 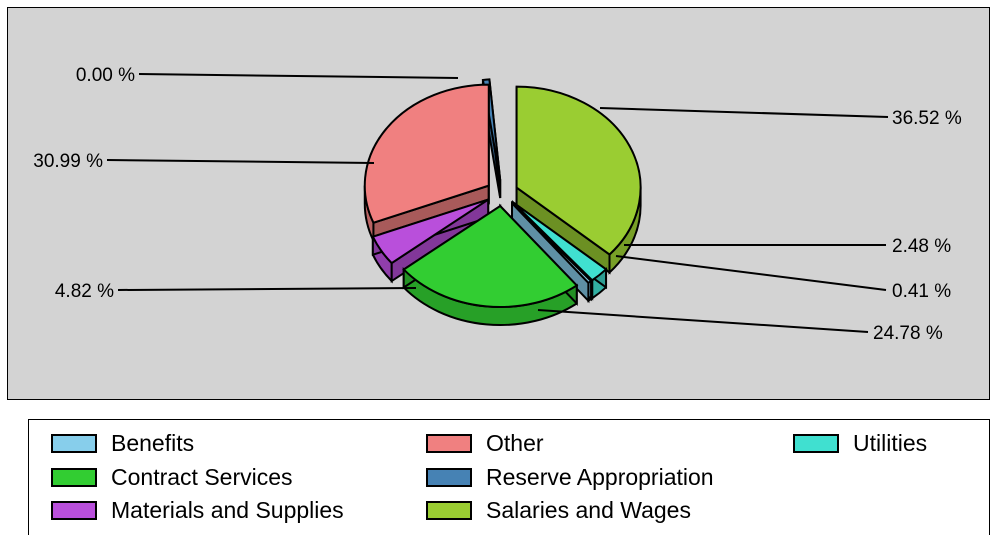 What do you see at coordinates (485, 443) in the screenshot?
I see `legend-item-other: Other` at bounding box center [485, 443].